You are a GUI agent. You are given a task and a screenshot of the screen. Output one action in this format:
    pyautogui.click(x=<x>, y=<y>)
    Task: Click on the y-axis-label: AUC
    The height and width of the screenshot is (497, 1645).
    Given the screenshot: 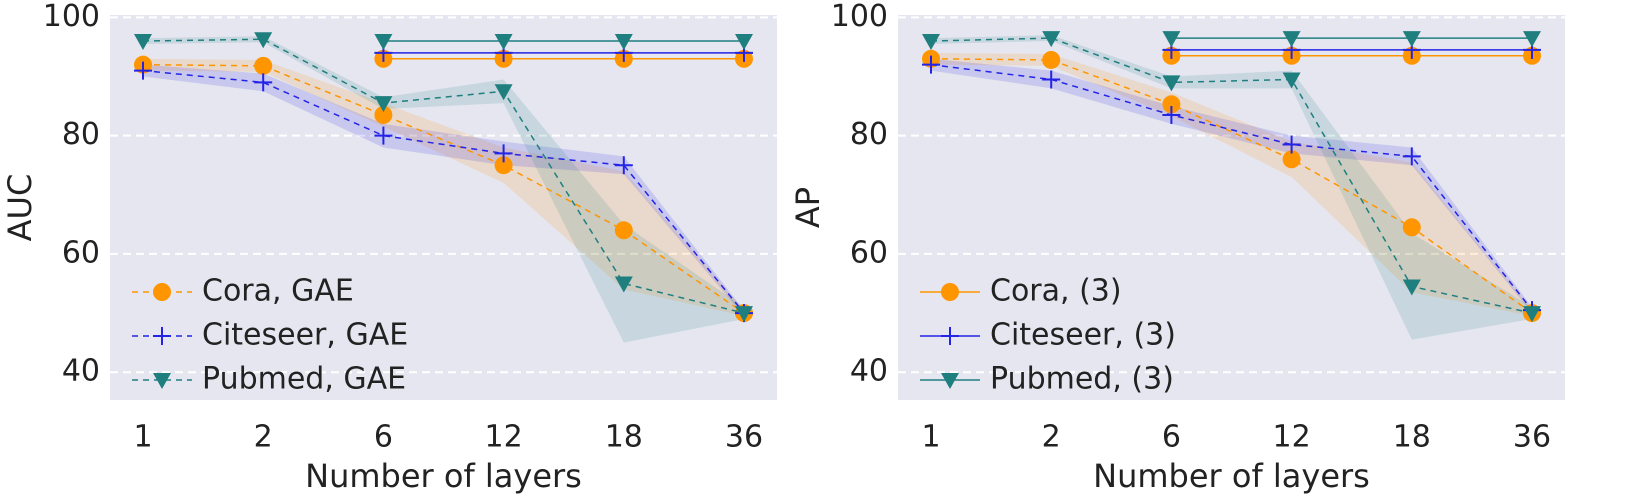 What is the action you would take?
    pyautogui.click(x=20, y=208)
    